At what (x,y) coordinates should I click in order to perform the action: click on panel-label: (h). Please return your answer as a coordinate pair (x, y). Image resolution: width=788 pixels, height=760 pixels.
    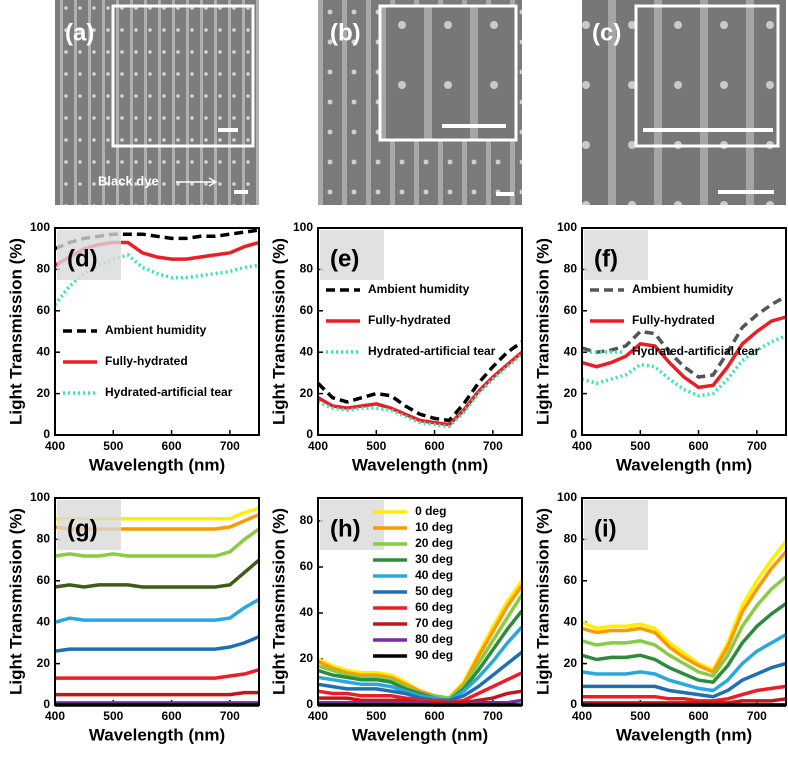
    Looking at the image, I should click on (345, 528).